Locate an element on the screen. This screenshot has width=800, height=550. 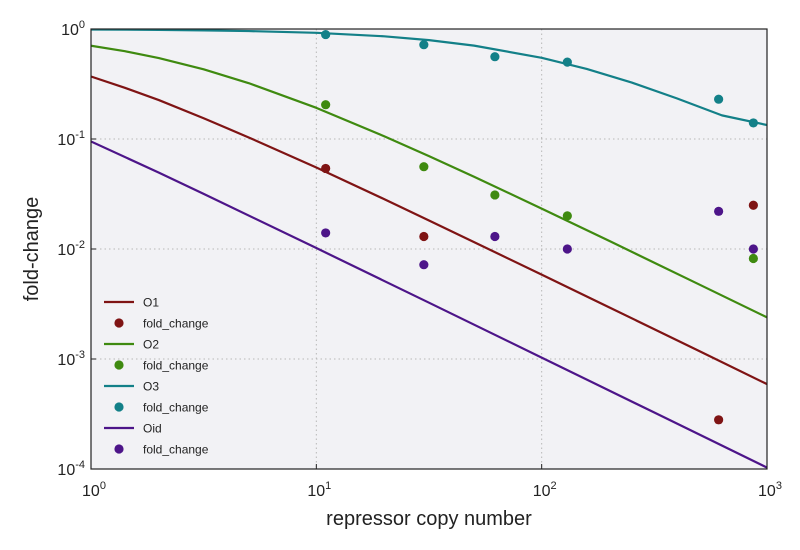
y-tick-label: 10⁰ is located at coordinates (73, 29).